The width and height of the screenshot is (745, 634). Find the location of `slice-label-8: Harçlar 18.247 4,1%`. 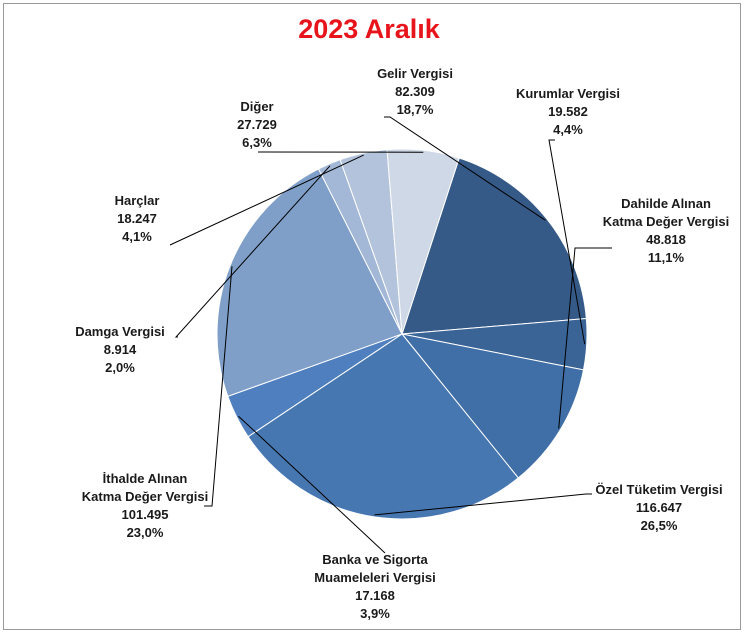

slice-label-8: Harçlar 18.247 4,1% is located at coordinates (137, 218).